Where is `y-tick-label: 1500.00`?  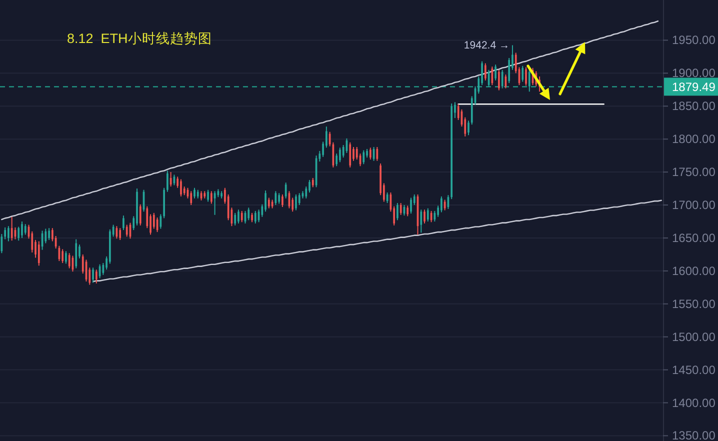
y-tick-label: 1500.00 is located at coordinates (694, 337).